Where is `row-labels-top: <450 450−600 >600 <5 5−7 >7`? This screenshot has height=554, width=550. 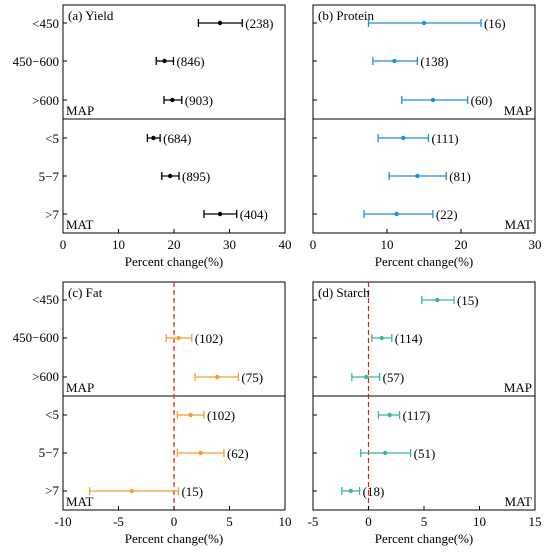 row-labels-top: <450 450−600 >600 <5 5−7 >7 is located at coordinates (36, 119).